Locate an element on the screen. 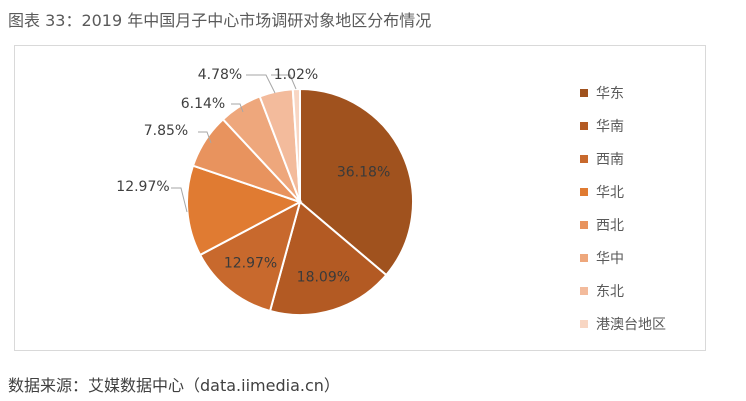  legend-label: 东北 is located at coordinates (610, 291).